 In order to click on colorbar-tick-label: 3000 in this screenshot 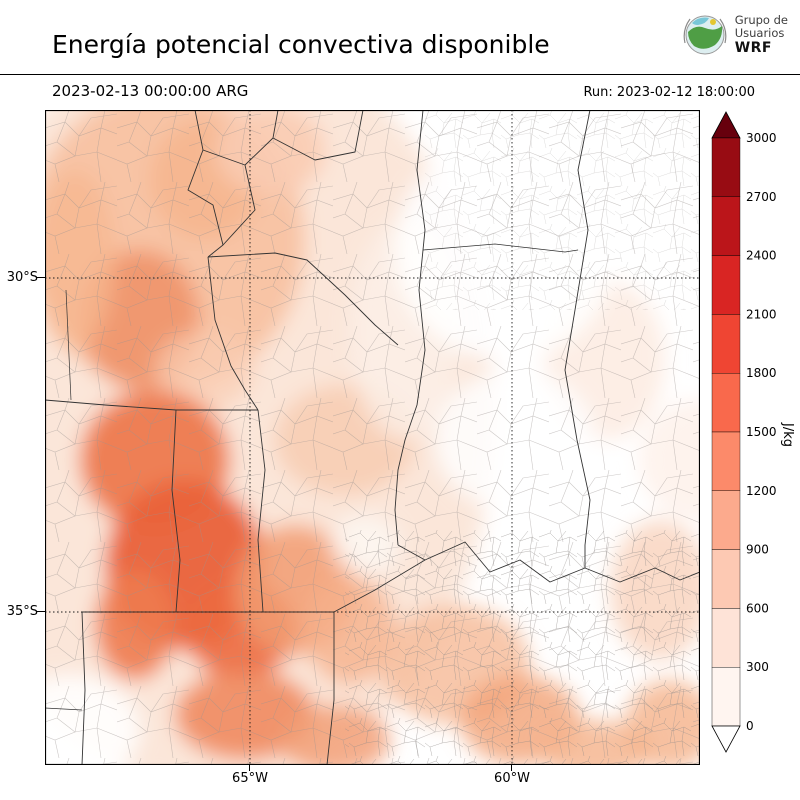, I will do `click(761, 138)`.